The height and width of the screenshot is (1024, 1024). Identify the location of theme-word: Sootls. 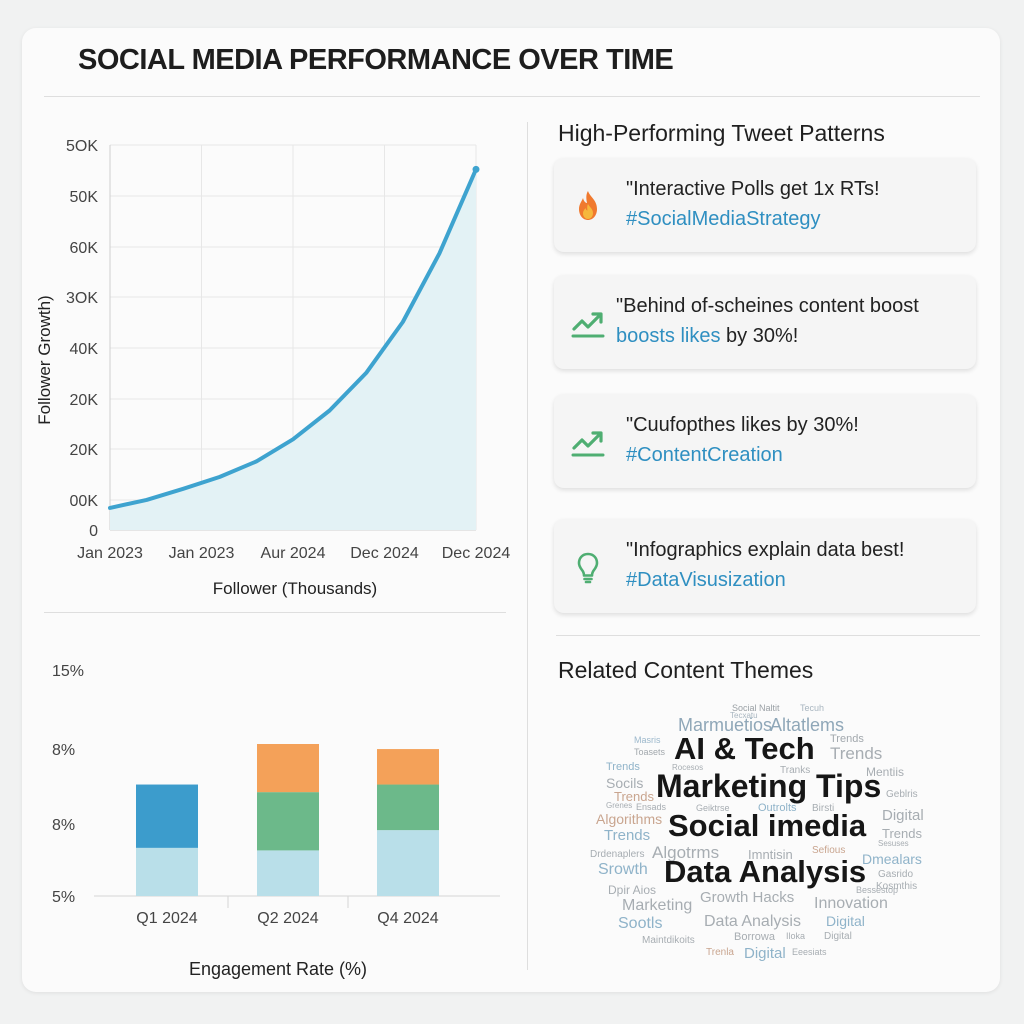
(640, 923).